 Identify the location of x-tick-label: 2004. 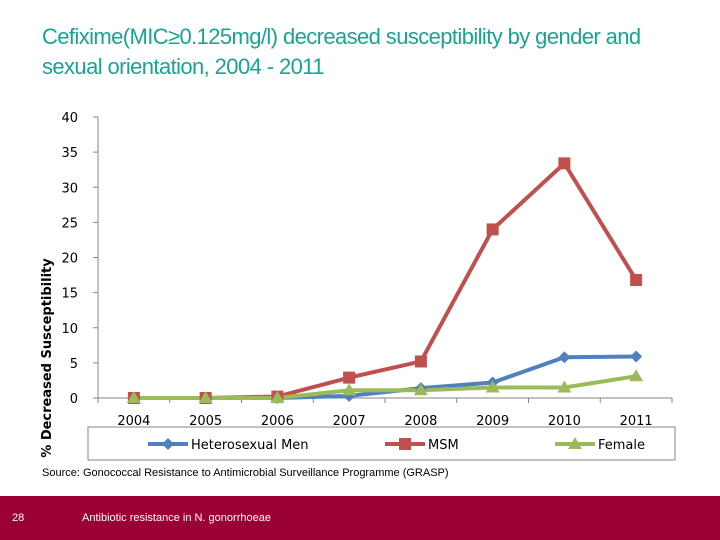
(133, 421).